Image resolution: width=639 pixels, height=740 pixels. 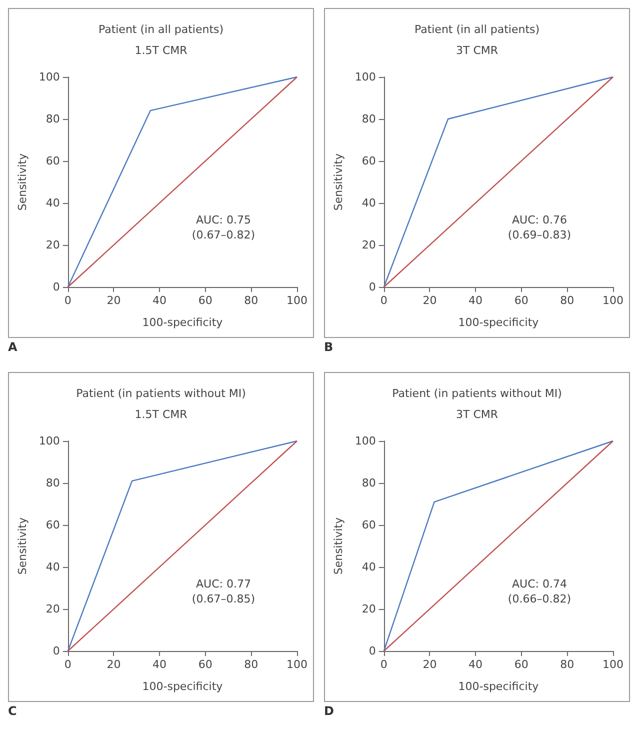 What do you see at coordinates (329, 347) in the screenshot?
I see `text: B` at bounding box center [329, 347].